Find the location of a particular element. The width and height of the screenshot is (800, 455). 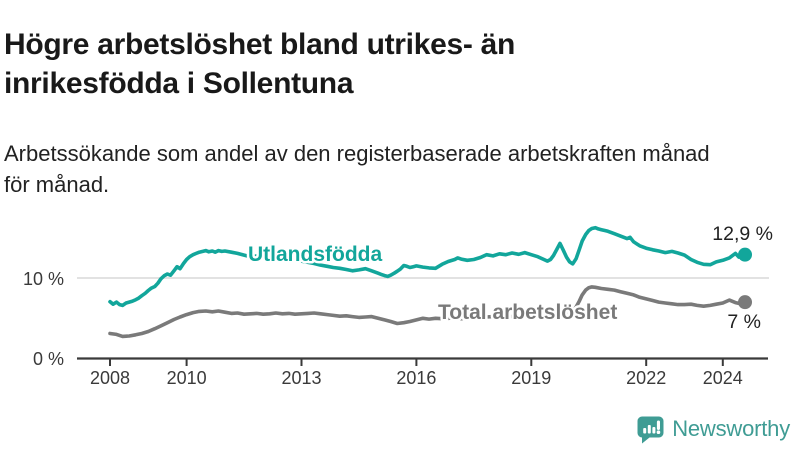

end-value-label-total: 7 % is located at coordinates (744, 322).